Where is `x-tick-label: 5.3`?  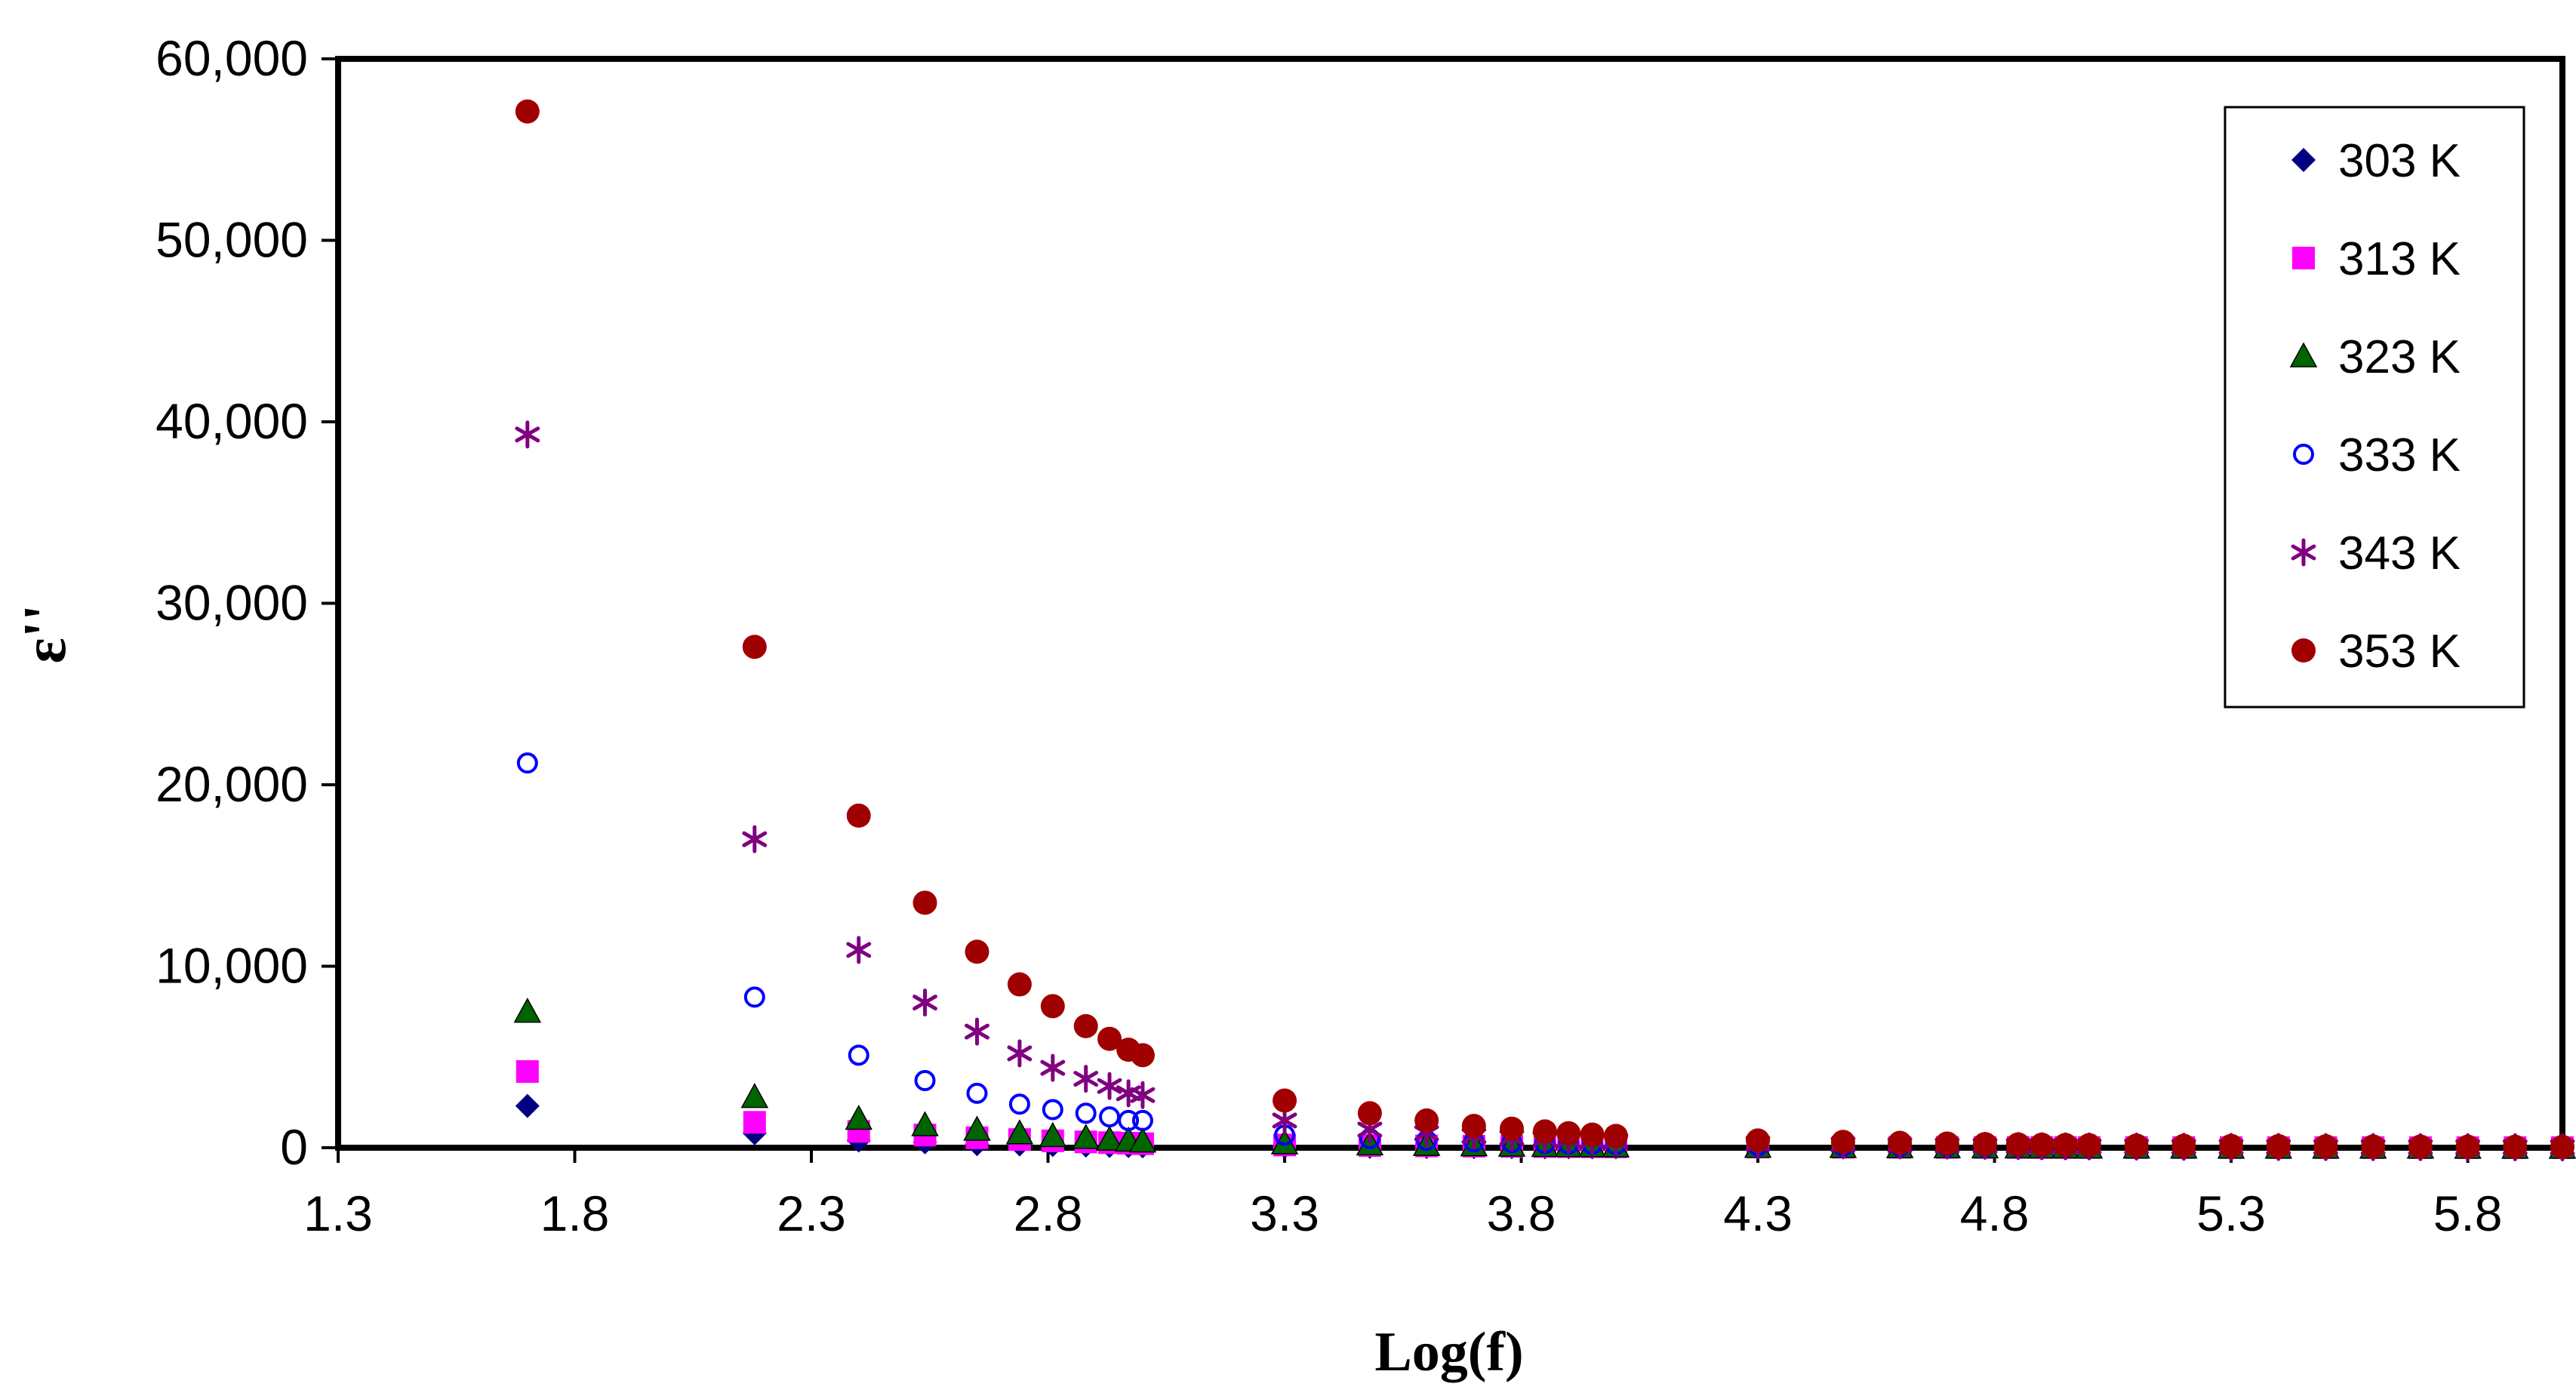 x-tick-label: 5.3 is located at coordinates (2231, 1213).